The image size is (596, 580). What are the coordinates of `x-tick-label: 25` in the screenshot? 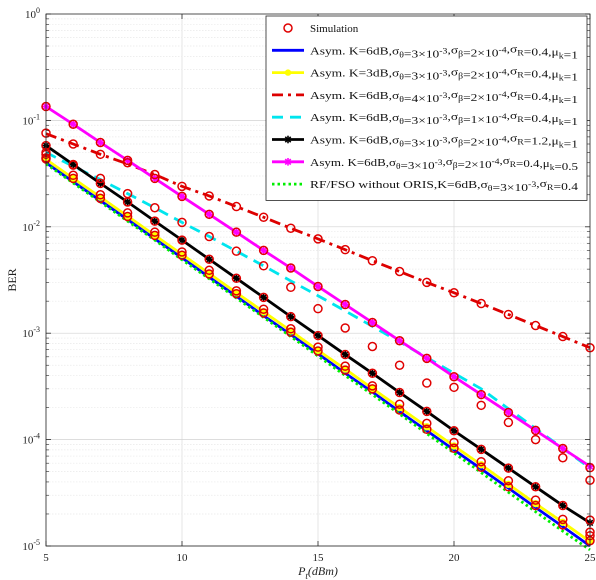 It's located at (590, 558).